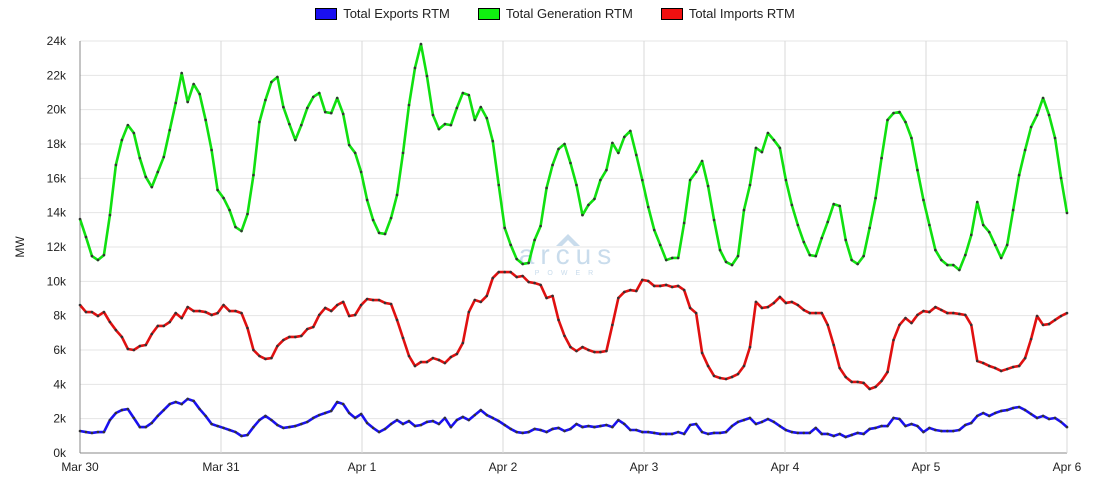 The height and width of the screenshot is (500, 1100). I want to click on legend-item-imports: Total Imports RTM, so click(727, 13).